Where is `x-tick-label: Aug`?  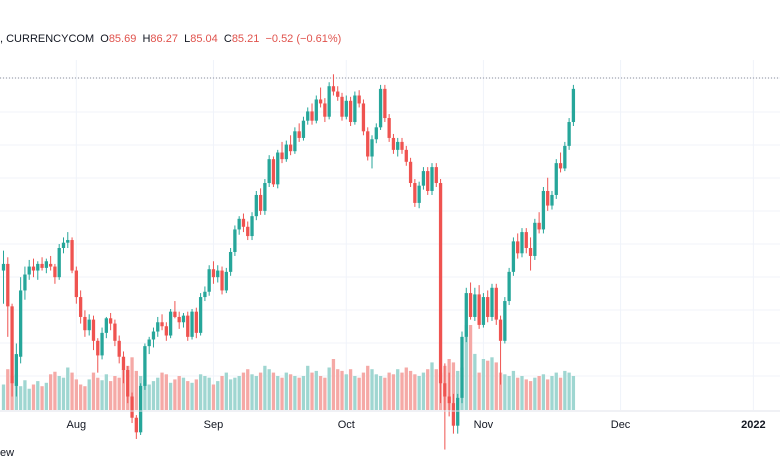
x-tick-label: Aug is located at coordinates (77, 425).